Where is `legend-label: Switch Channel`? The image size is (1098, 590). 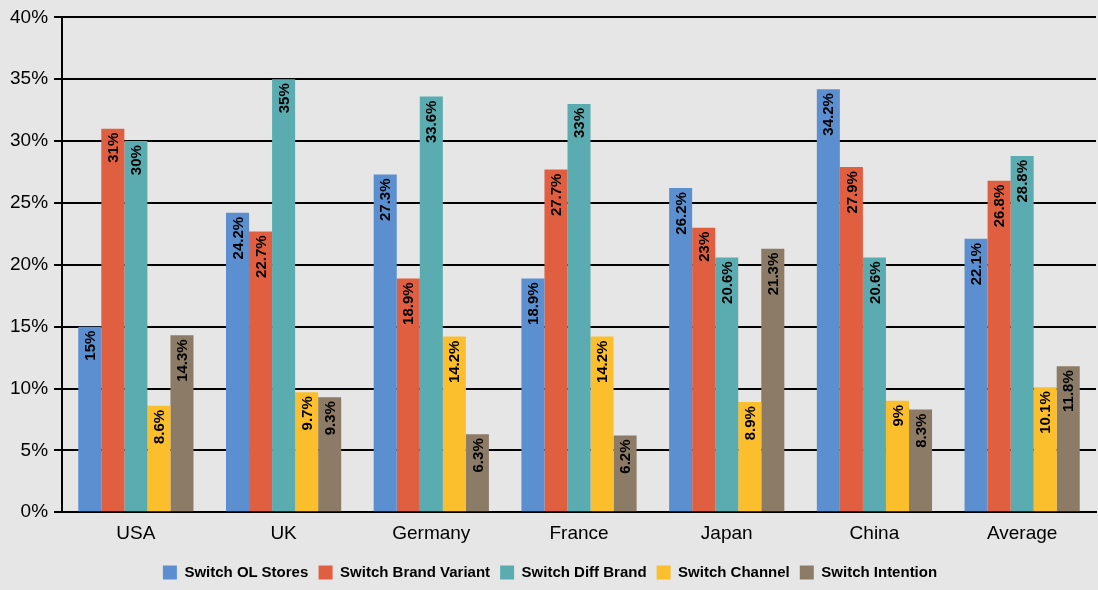 legend-label: Switch Channel is located at coordinates (734, 571).